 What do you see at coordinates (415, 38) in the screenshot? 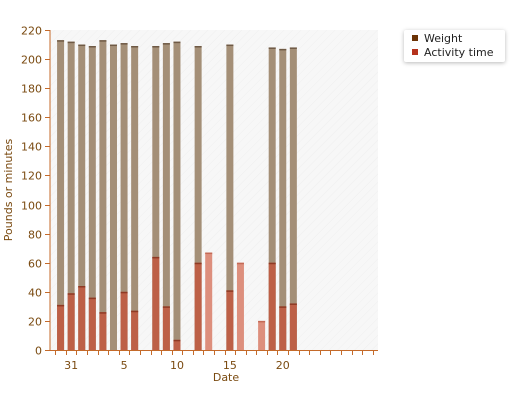
I see `legend-swatch-weight` at bounding box center [415, 38].